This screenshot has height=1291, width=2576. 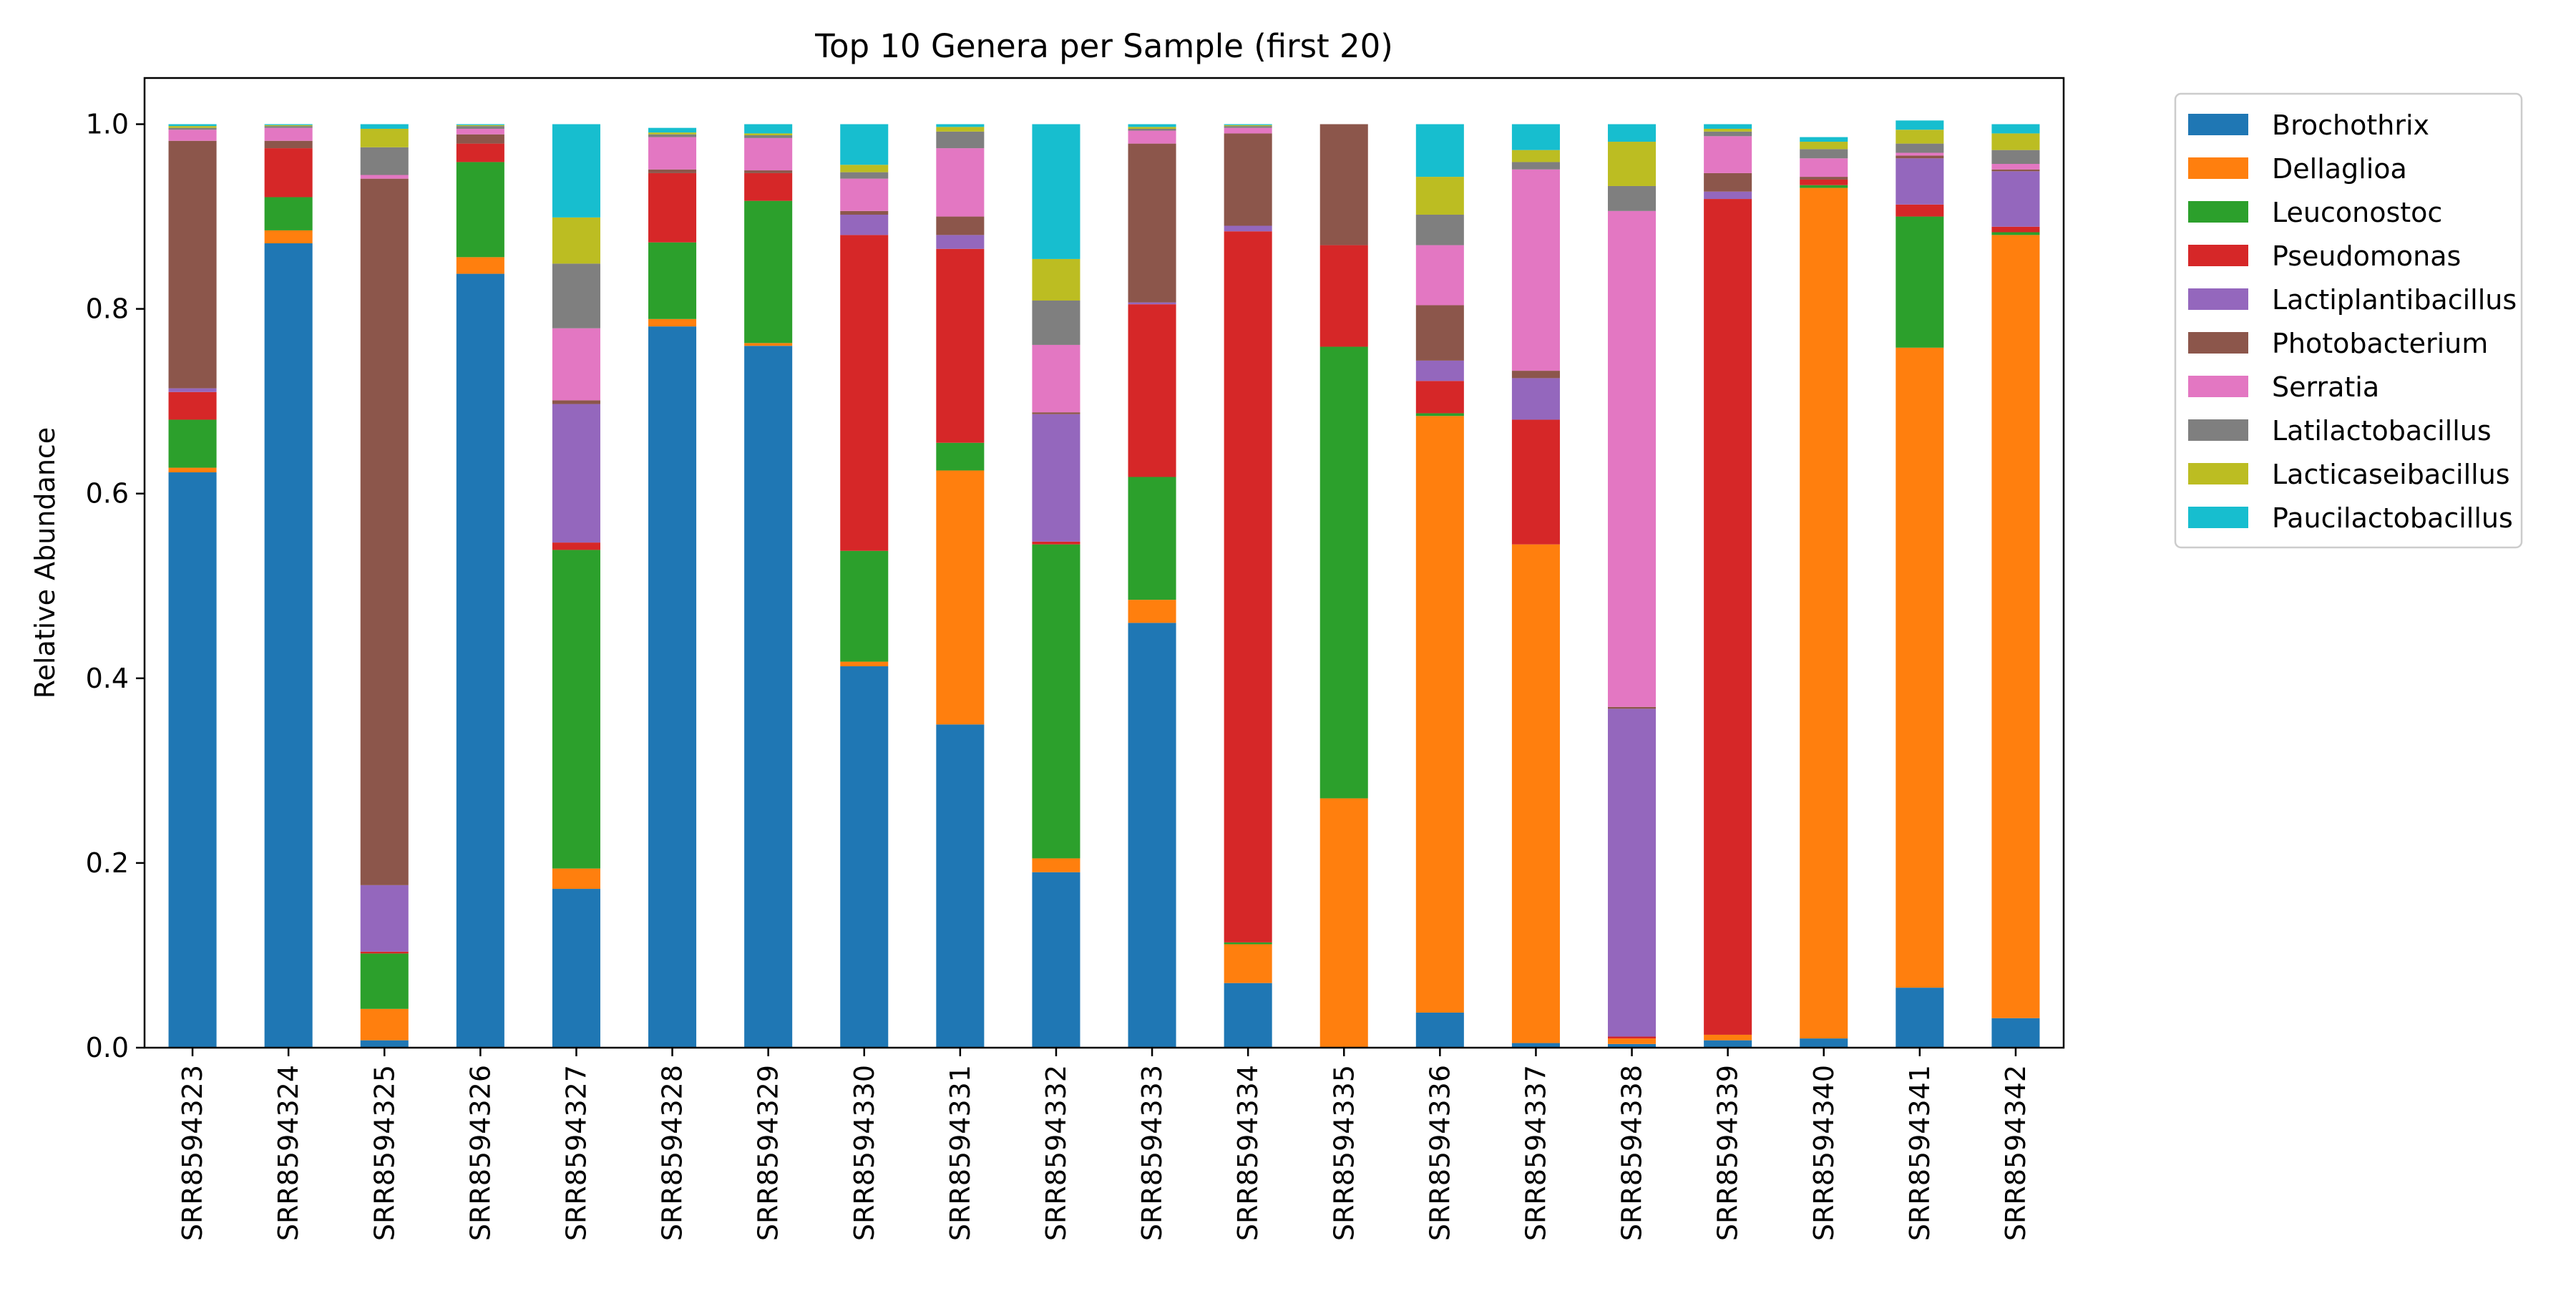 I want to click on bar-segment-lacticaseibacillus-srr8594326, so click(x=480, y=126).